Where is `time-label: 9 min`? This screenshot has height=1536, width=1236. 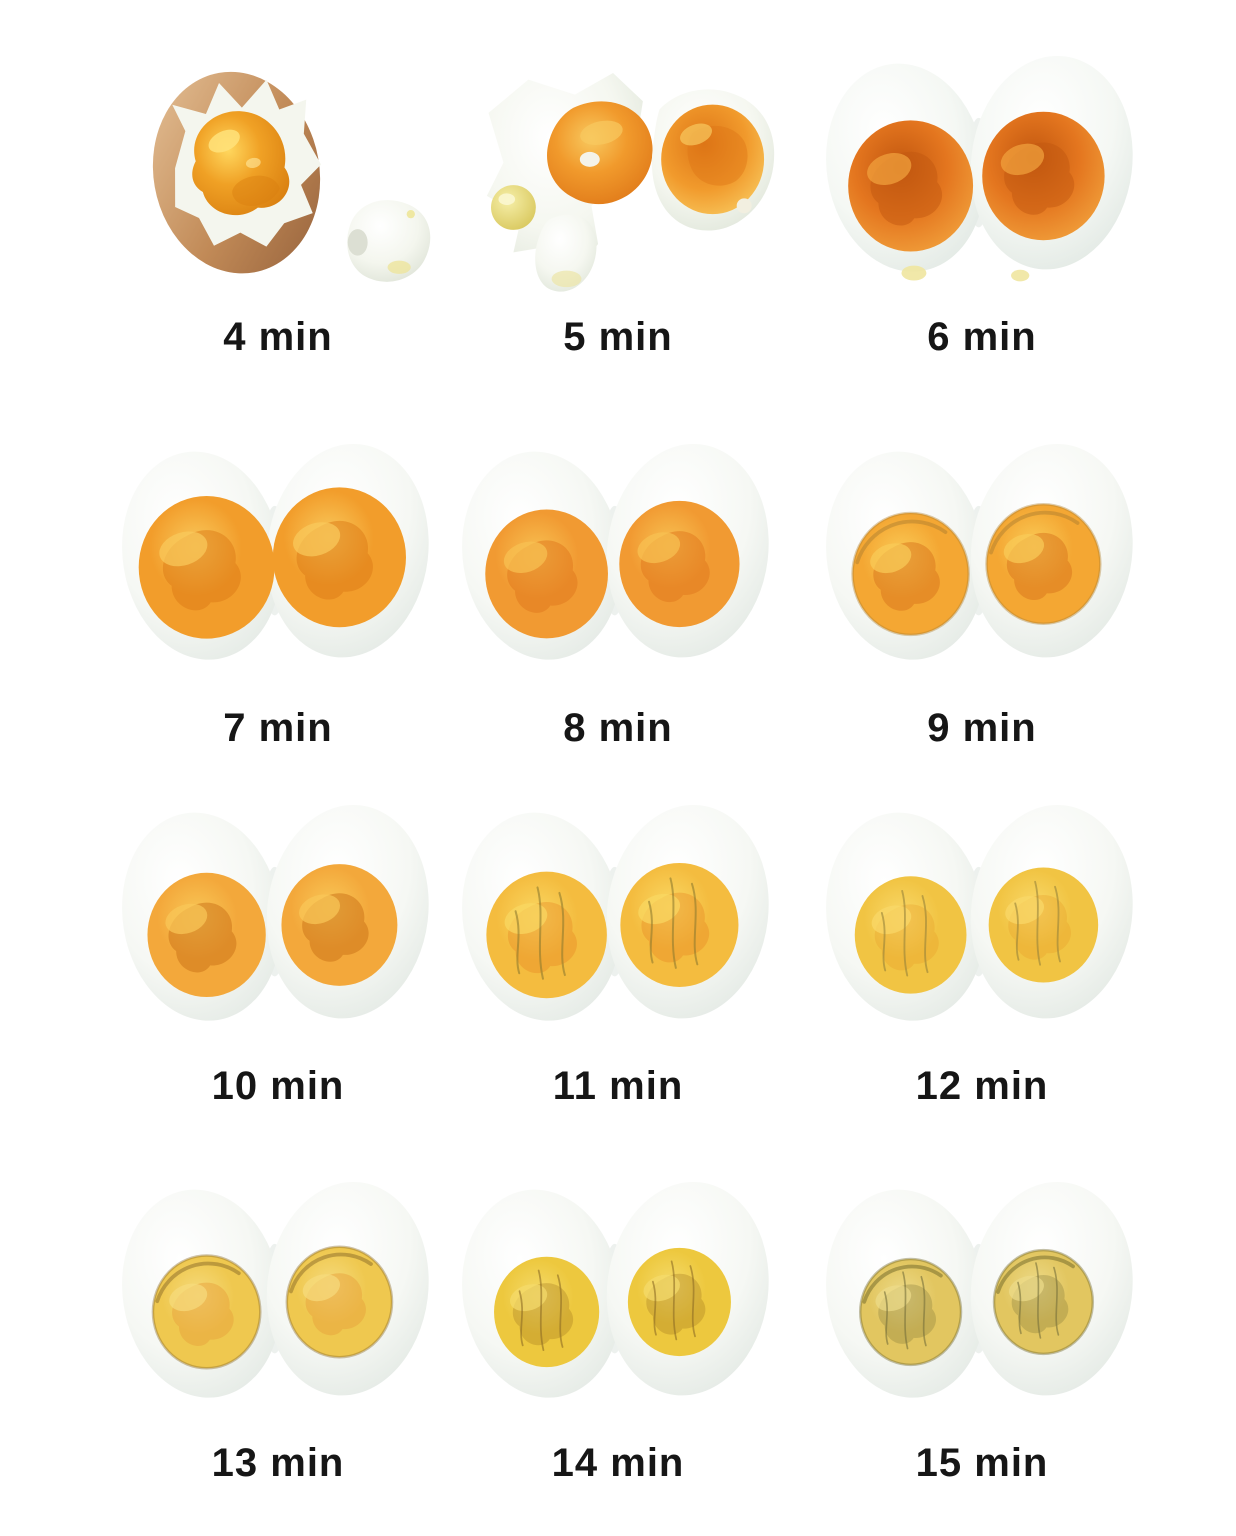 time-label: 9 min is located at coordinates (982, 728).